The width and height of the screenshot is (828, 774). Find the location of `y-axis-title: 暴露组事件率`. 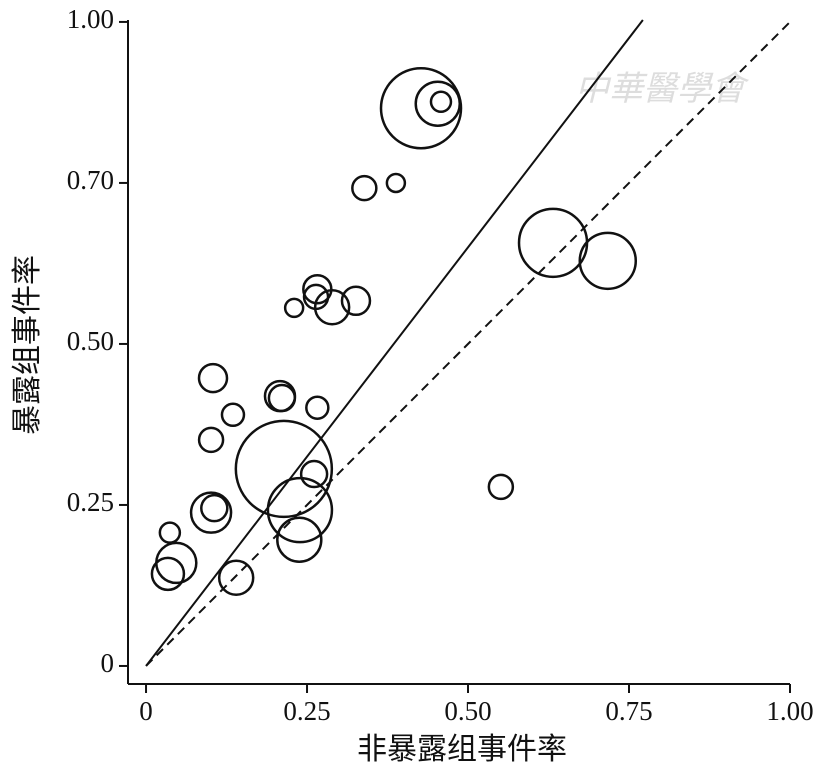

y-axis-title: 暴露组事件率 is located at coordinates (27, 345).